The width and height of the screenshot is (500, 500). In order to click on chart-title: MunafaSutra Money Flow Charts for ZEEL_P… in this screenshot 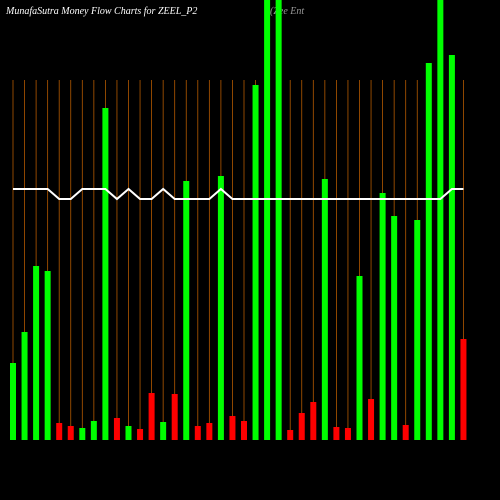, I will do `click(101, 11)`.